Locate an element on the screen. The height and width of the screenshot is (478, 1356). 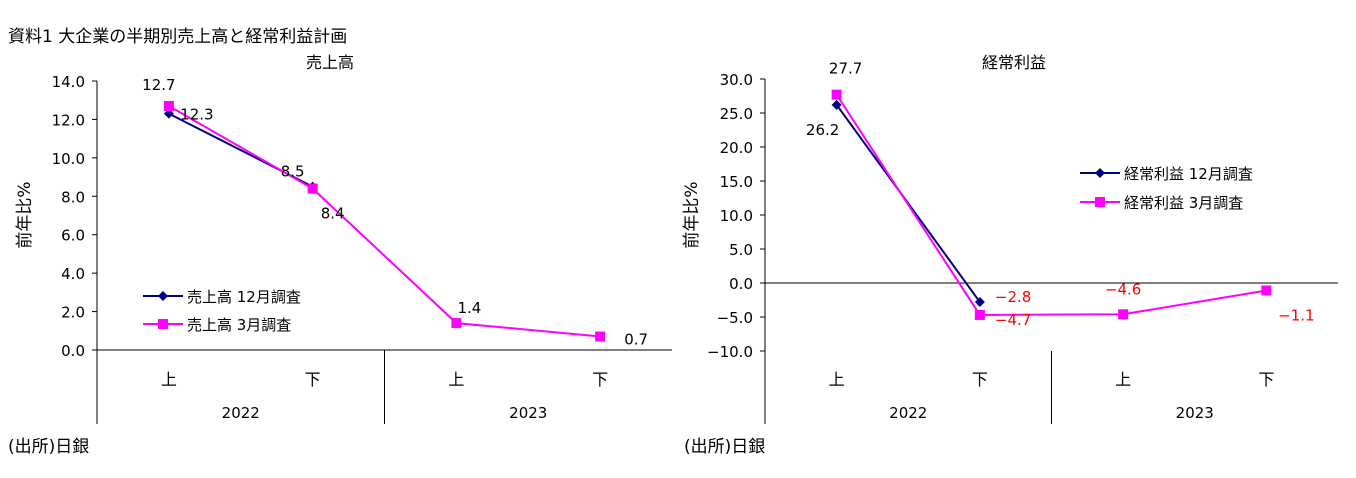
data-label: 0.7 is located at coordinates (636, 340).